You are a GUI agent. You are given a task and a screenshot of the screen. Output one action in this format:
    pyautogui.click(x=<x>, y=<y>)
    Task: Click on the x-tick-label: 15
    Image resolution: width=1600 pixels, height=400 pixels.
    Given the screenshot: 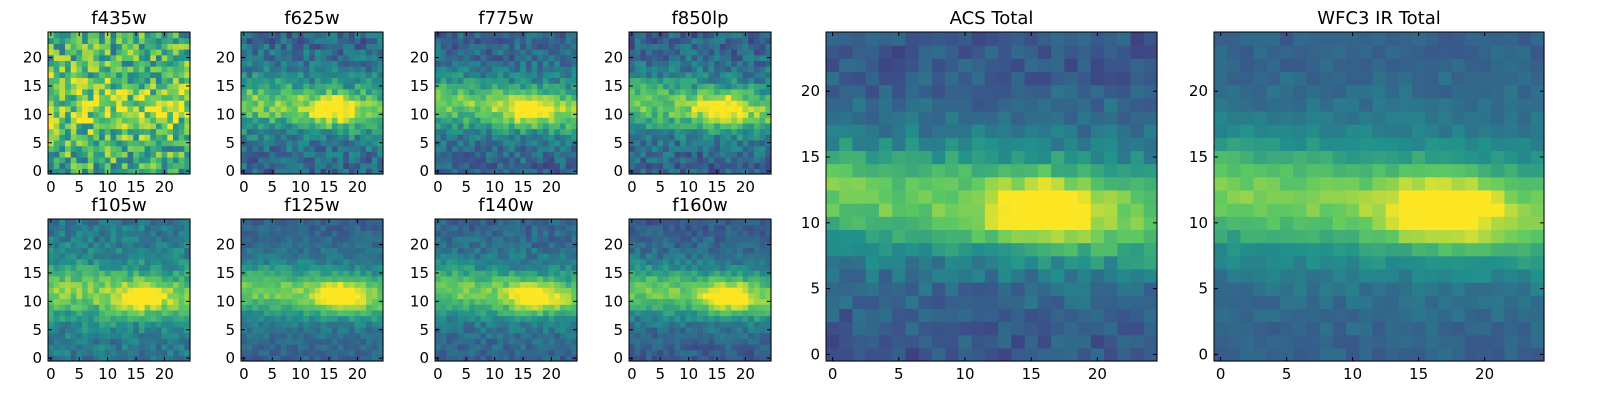 What is the action you would take?
    pyautogui.click(x=522, y=187)
    